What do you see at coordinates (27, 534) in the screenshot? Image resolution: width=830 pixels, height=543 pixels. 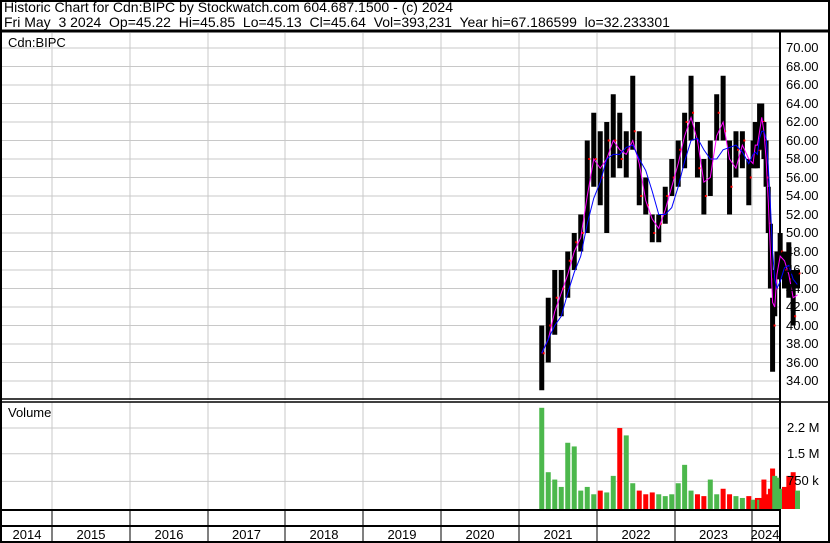 I see `year-label: 2014` at bounding box center [27, 534].